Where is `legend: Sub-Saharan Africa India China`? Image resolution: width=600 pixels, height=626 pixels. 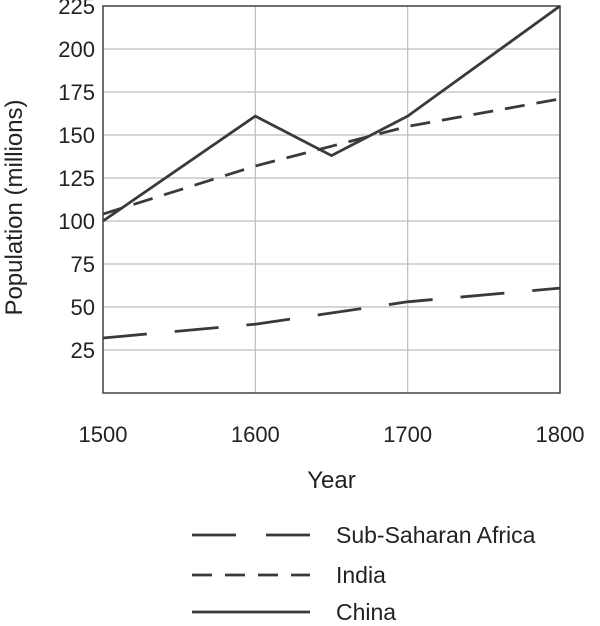
legend: Sub-Saharan Africa India China is located at coordinates (364, 573).